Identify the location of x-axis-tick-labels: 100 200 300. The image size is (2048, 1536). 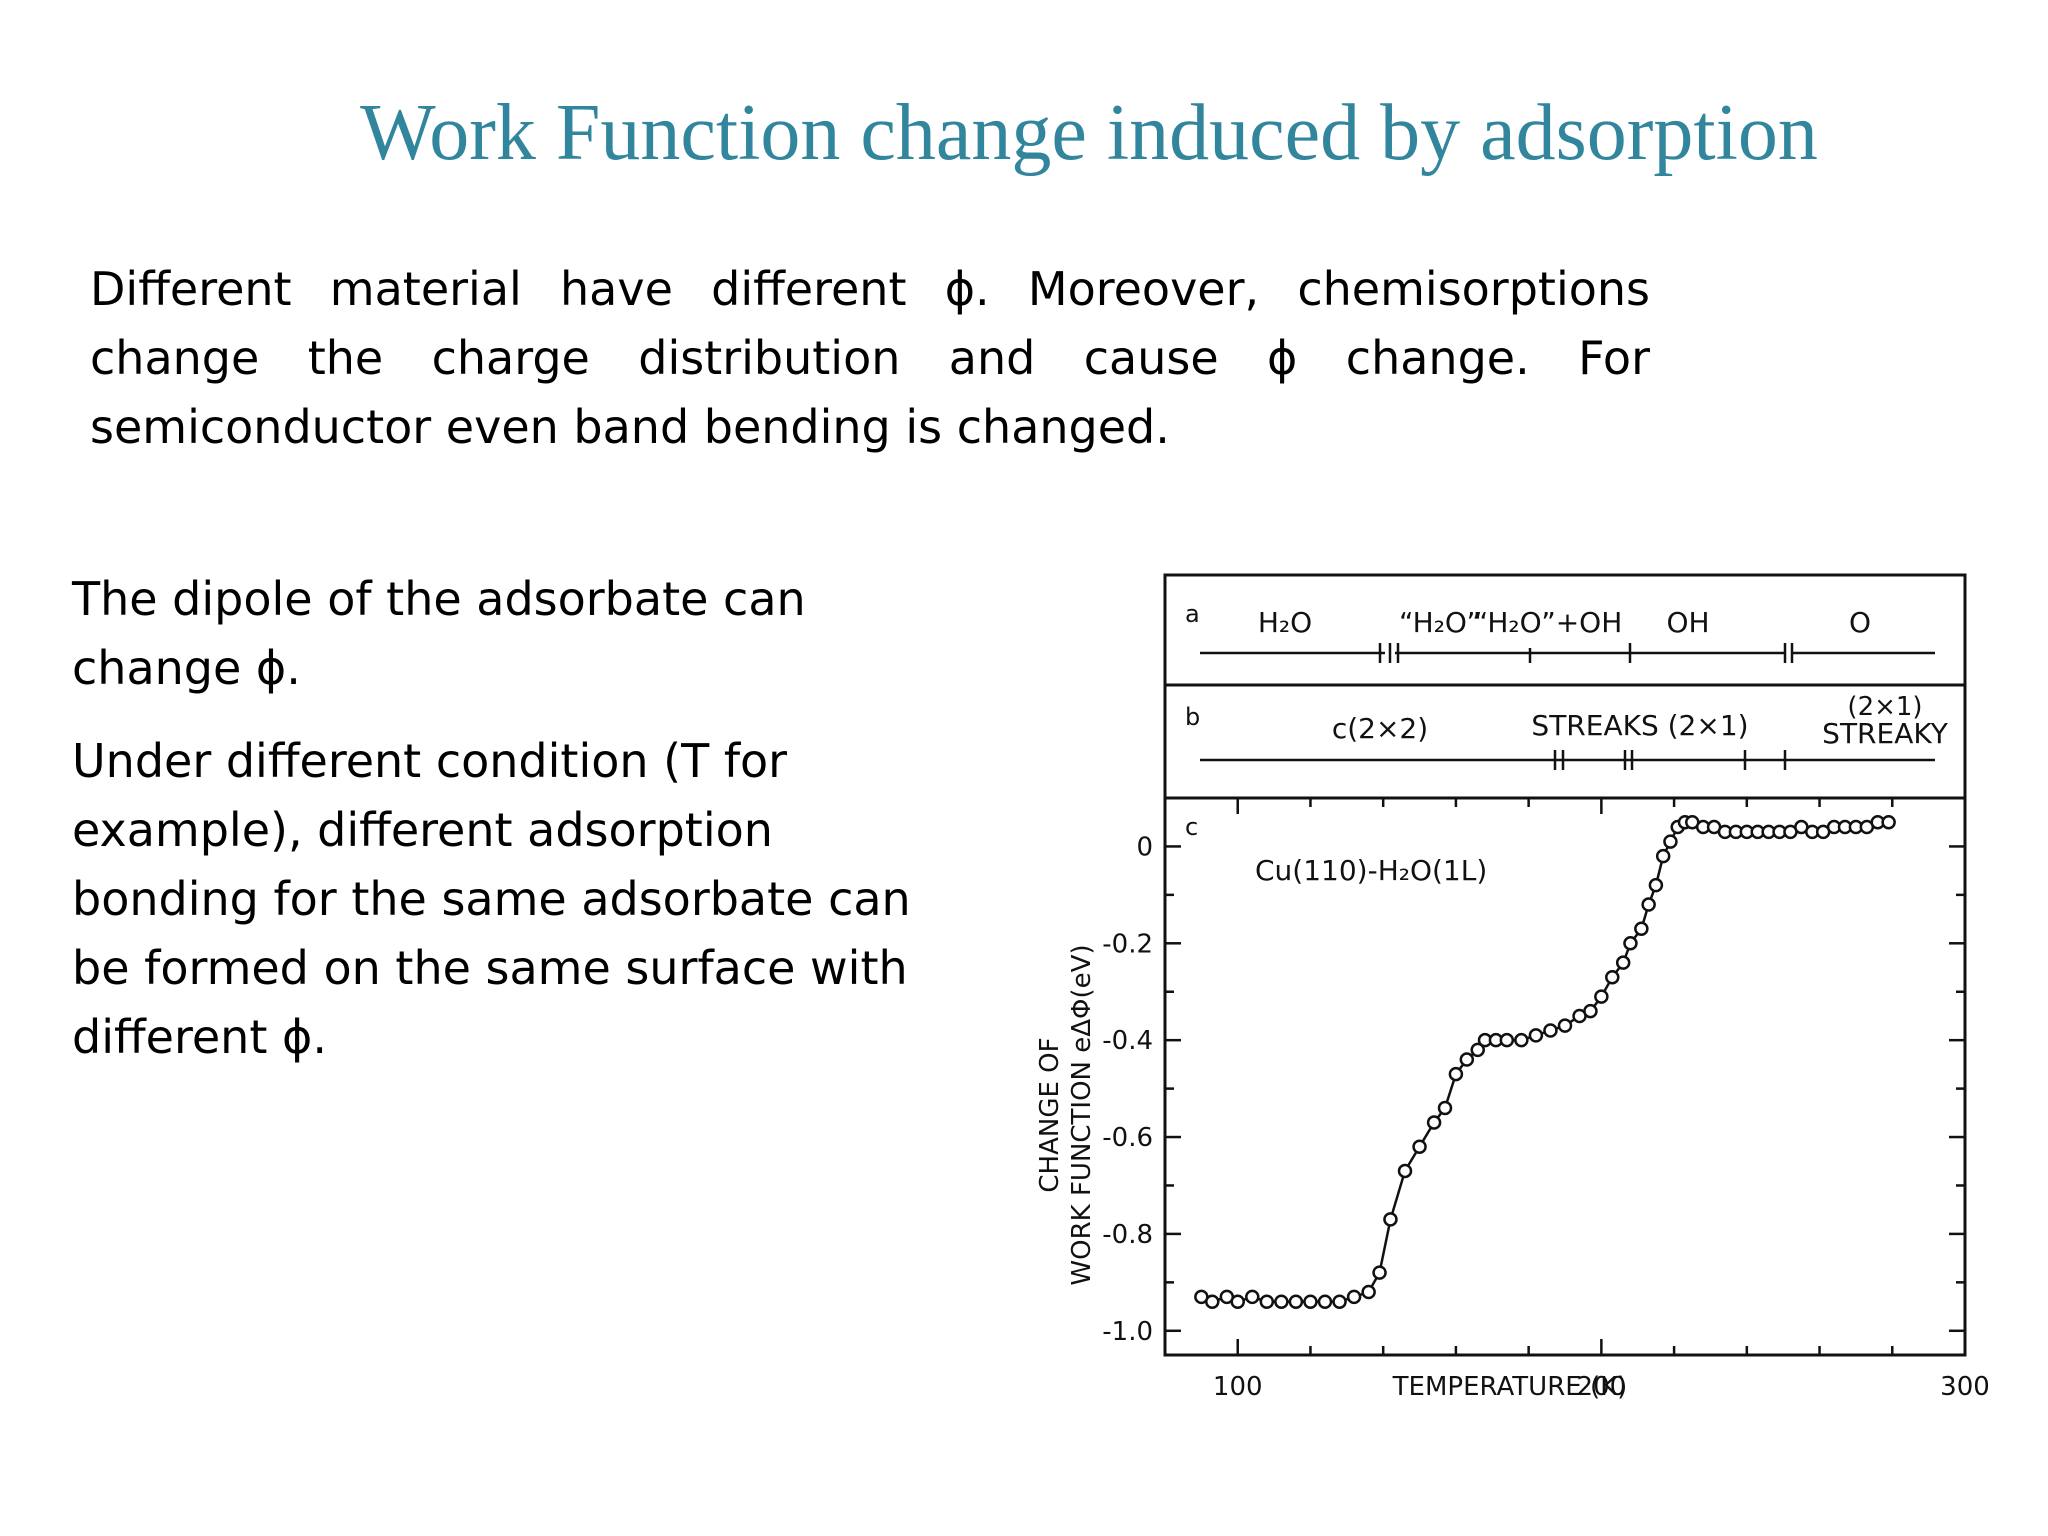
(1601, 1387).